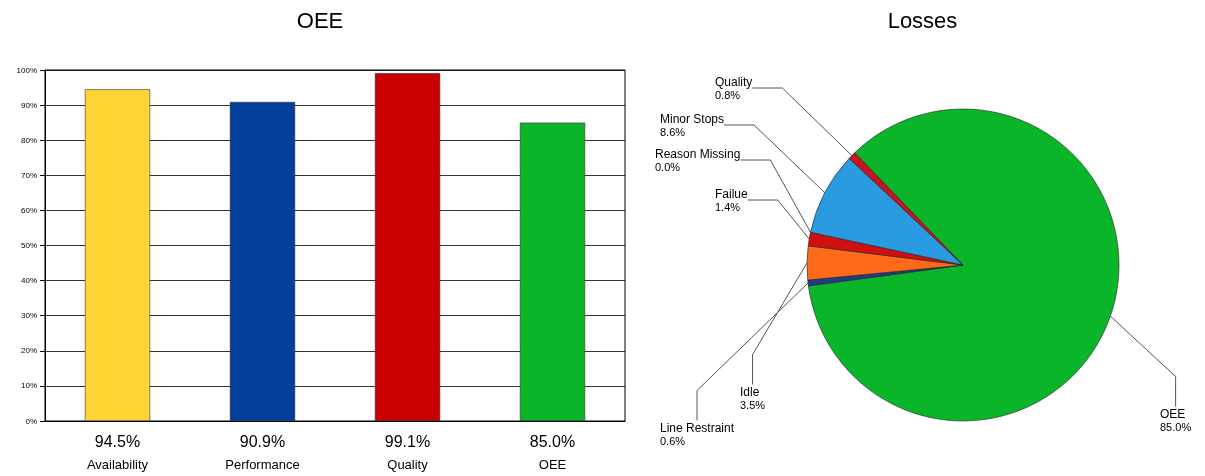  What do you see at coordinates (117, 464) in the screenshot?
I see `x-tick-label: Availability` at bounding box center [117, 464].